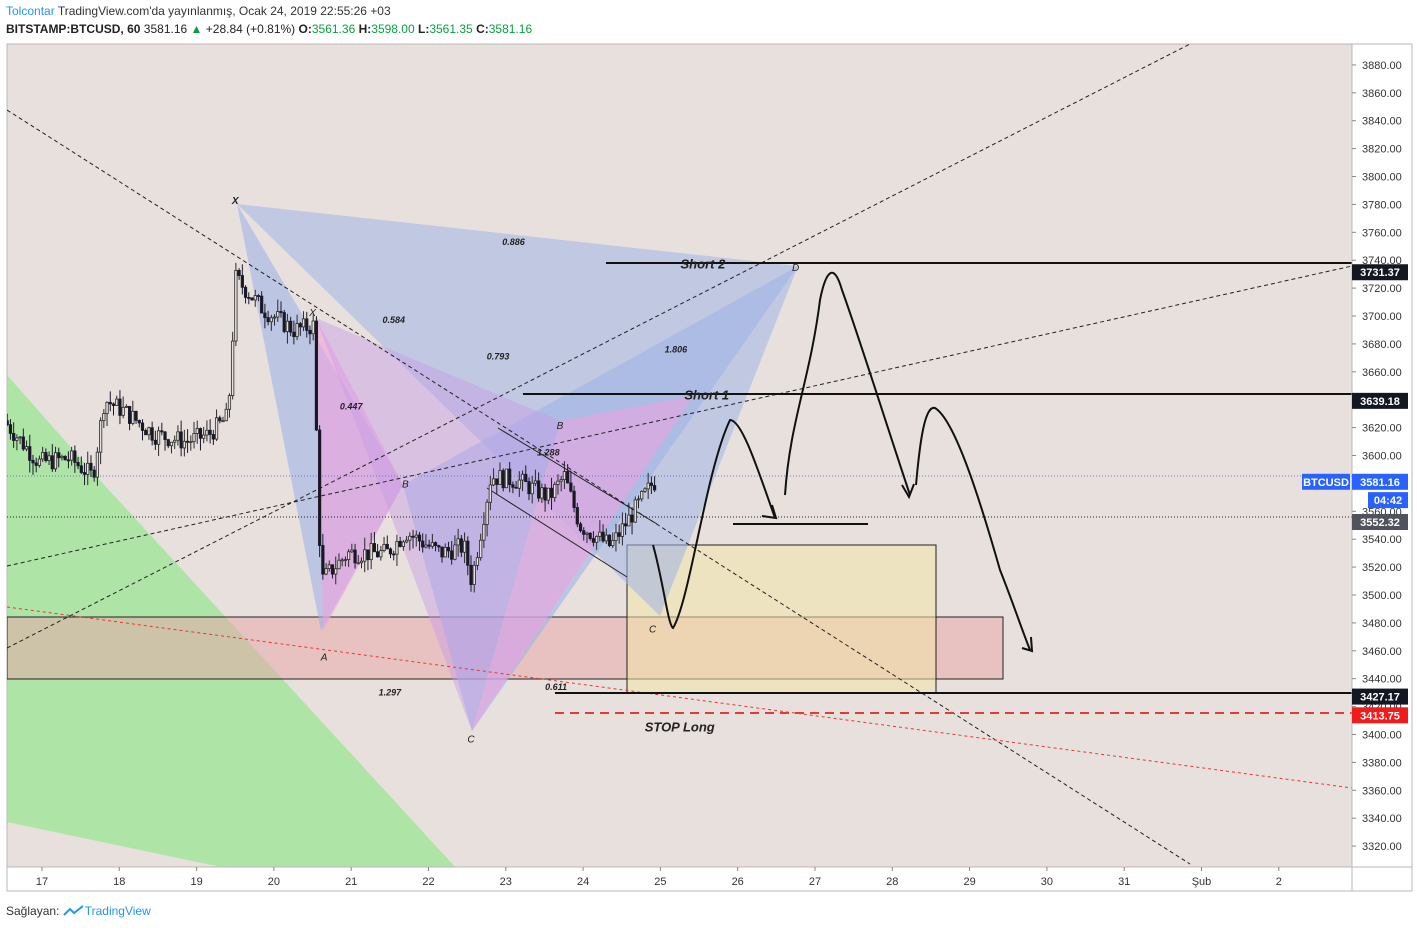 This screenshot has height=930, width=1417. Describe the element at coordinates (73, 29) in the screenshot. I see `symbol-name: BITSTAMP:BTCUSD, 60` at that location.